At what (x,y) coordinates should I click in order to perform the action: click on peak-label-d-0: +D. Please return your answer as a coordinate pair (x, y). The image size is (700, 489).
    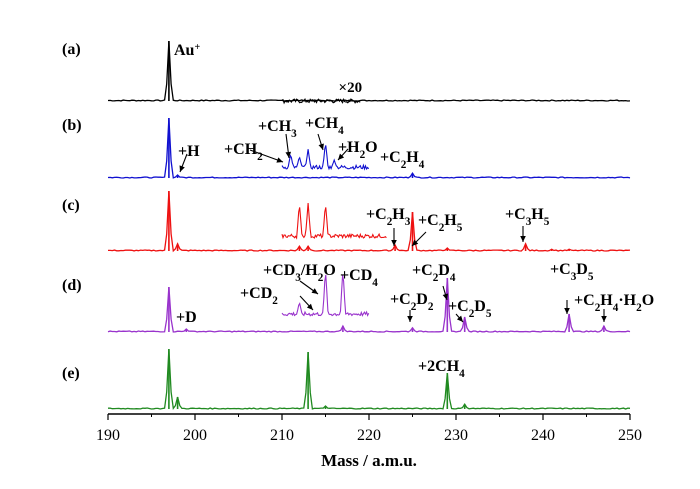
    Looking at the image, I should click on (186, 317).